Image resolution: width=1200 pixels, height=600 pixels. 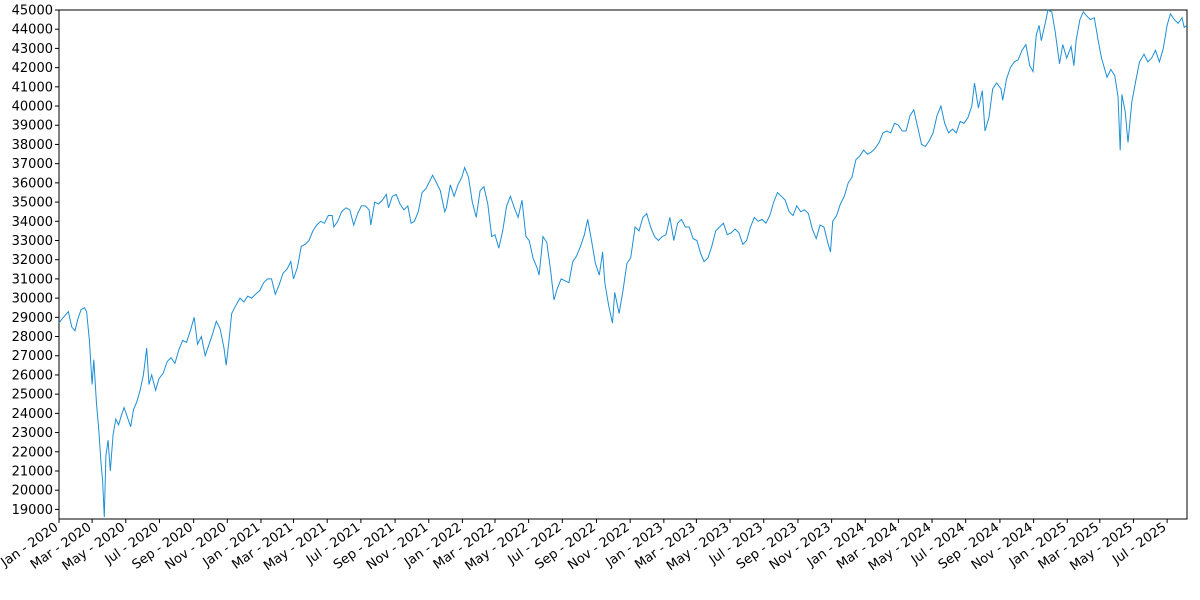 What do you see at coordinates (32, 87) in the screenshot?
I see `y-tick-label: 41000` at bounding box center [32, 87].